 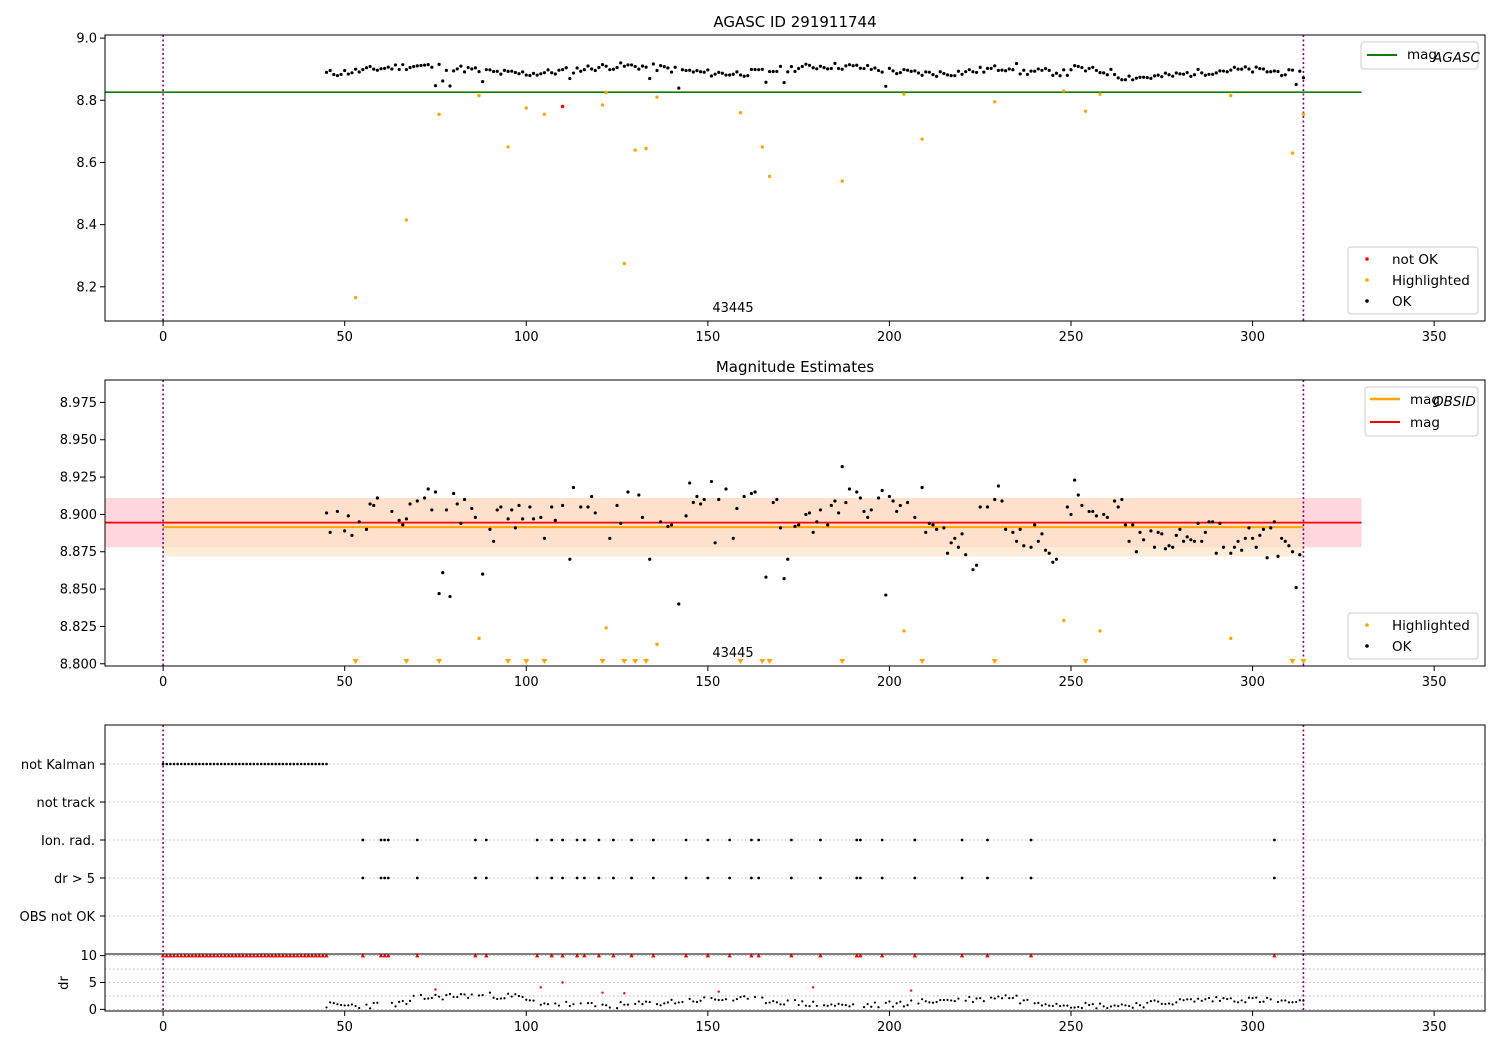 I want to click on agasc-legend-label: Highlighted, so click(x=1431, y=281).